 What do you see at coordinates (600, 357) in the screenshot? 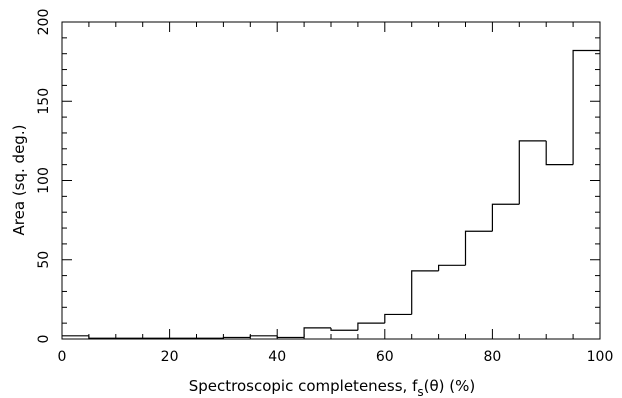
I see `x-tick-label: 100` at bounding box center [600, 357].